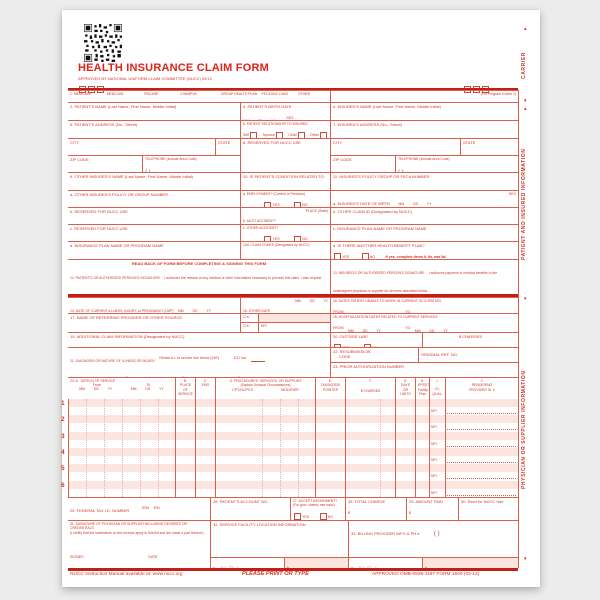 The height and width of the screenshot is (600, 600). I want to click on icd-ind-box, so click(258, 359).